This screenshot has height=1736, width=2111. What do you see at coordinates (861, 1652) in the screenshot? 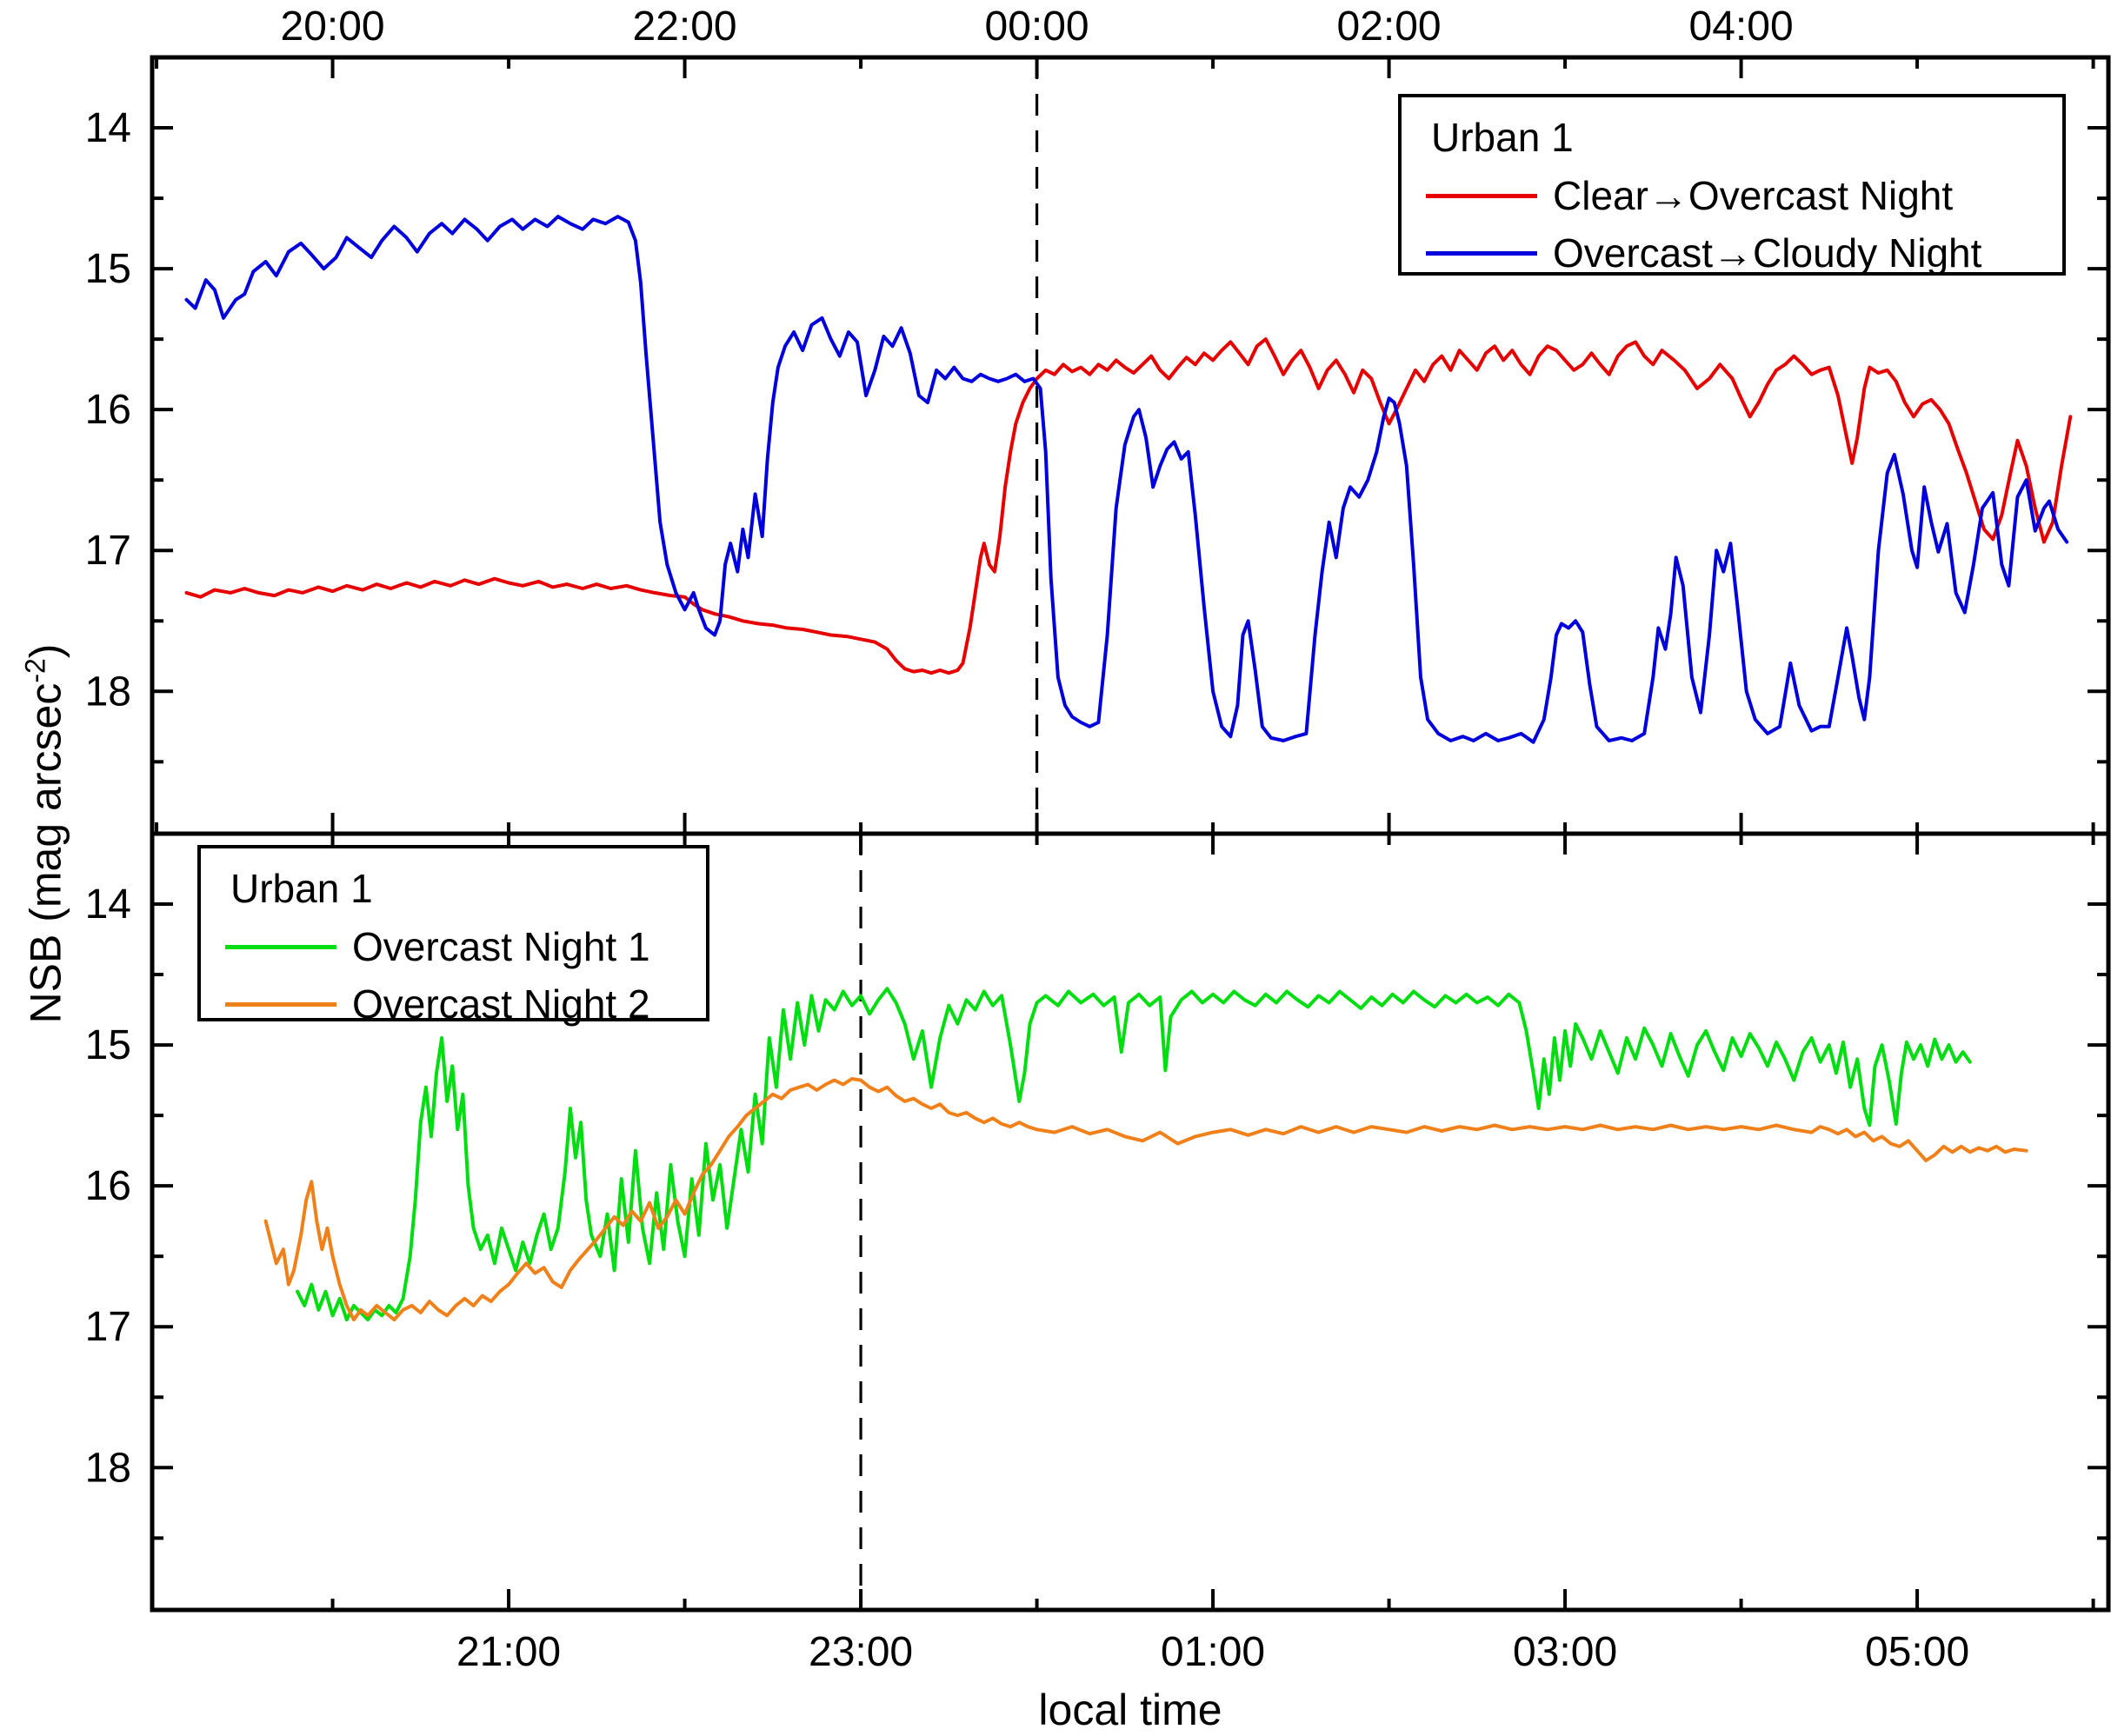
I see `x-tick-label: 23:00` at bounding box center [861, 1652].